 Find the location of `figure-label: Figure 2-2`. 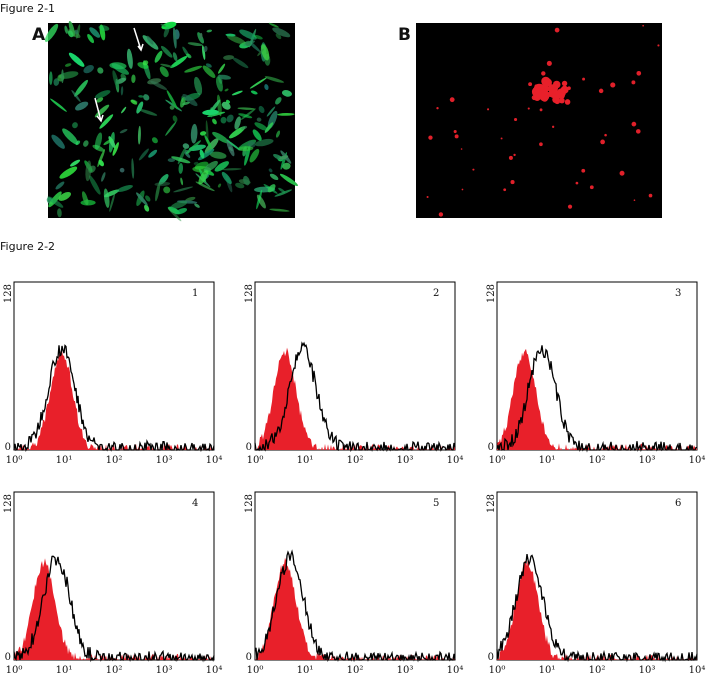

figure-label: Figure 2-2 is located at coordinates (27, 246).